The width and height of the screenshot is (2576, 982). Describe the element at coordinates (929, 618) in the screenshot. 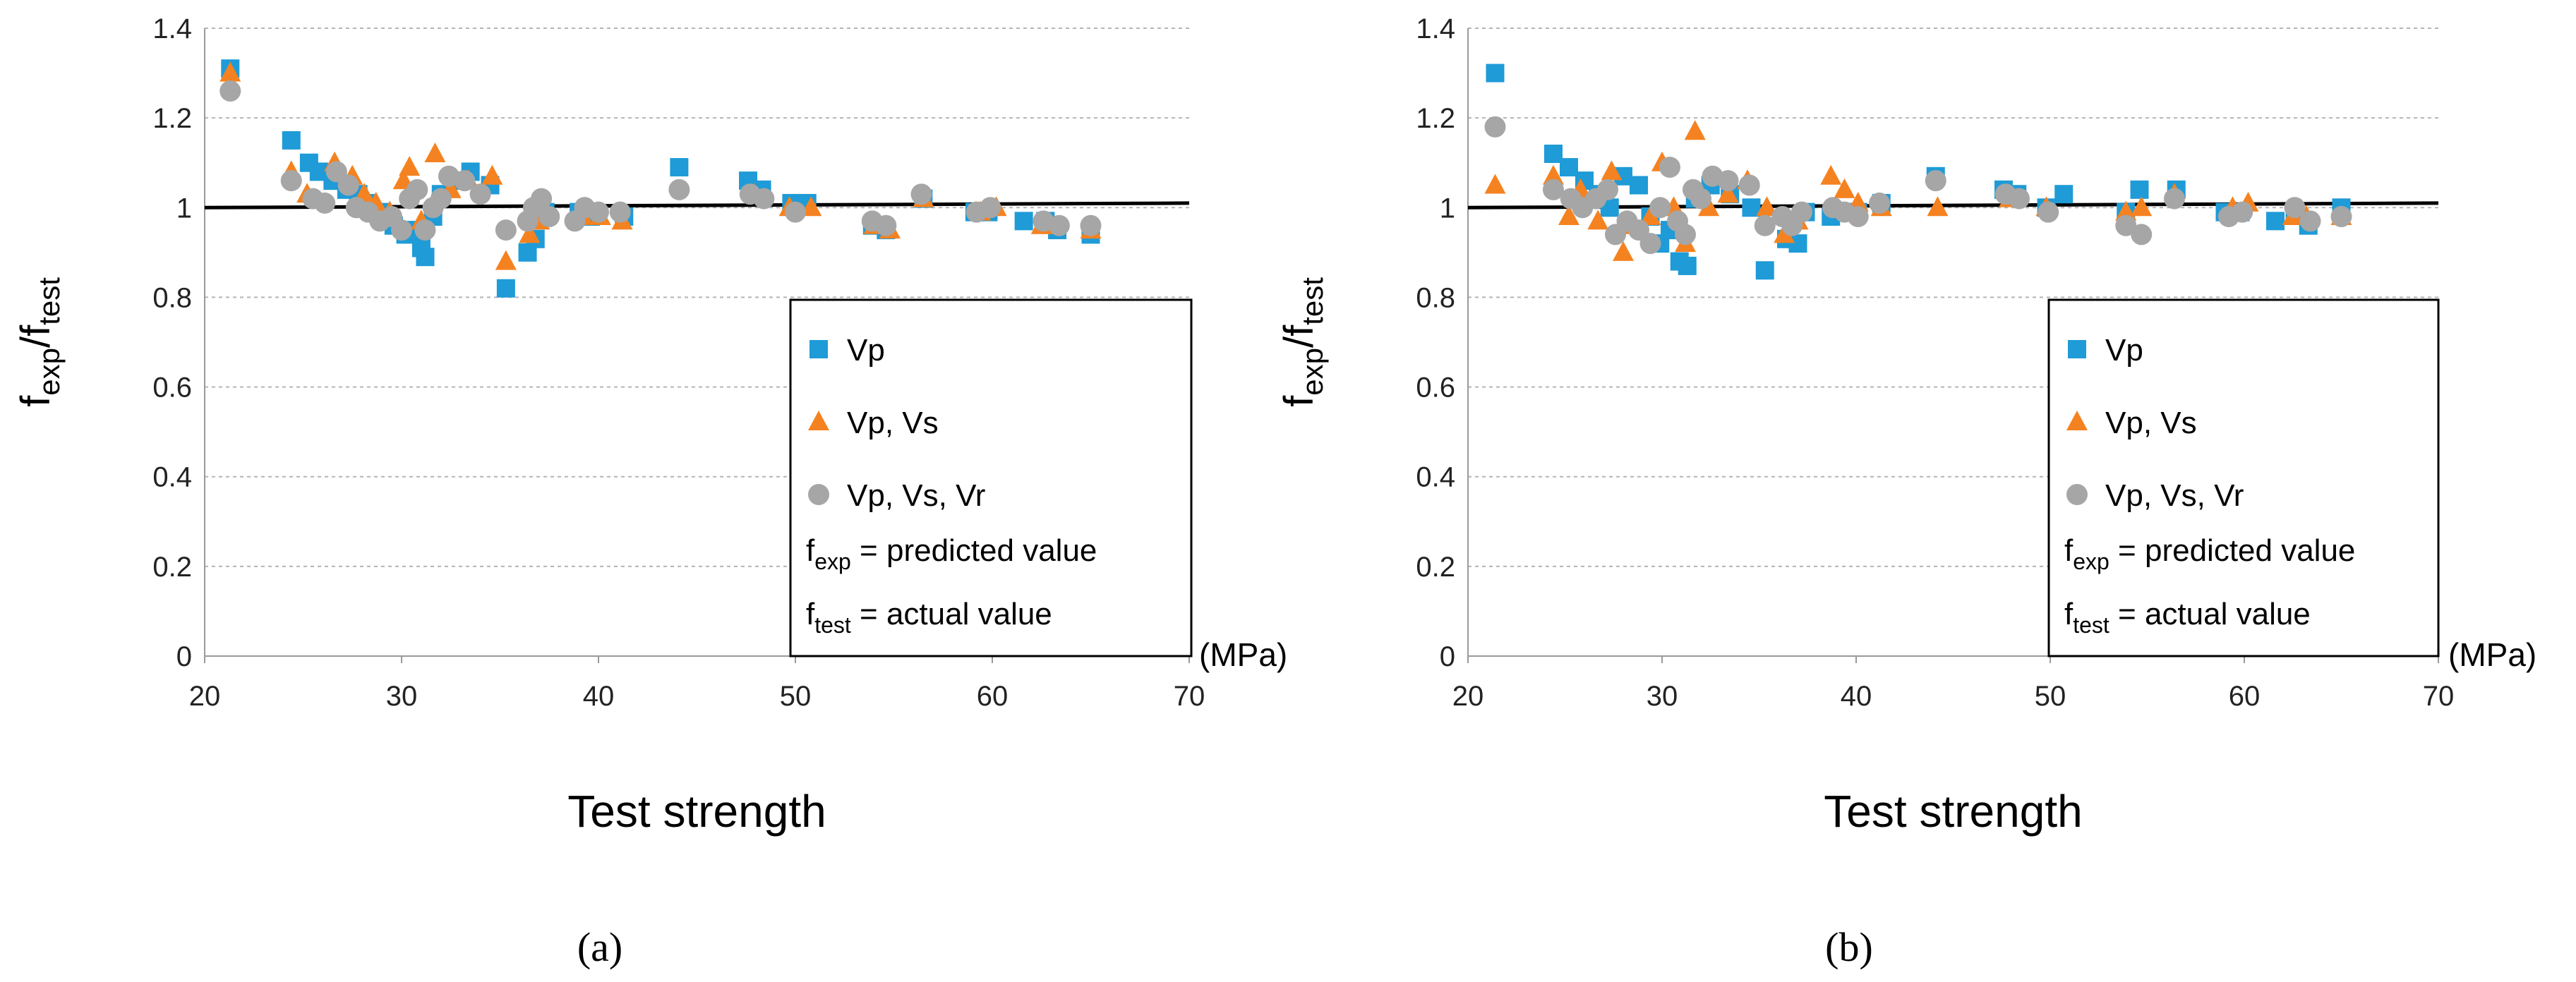

I see `legend-note: ftest = actual value` at that location.